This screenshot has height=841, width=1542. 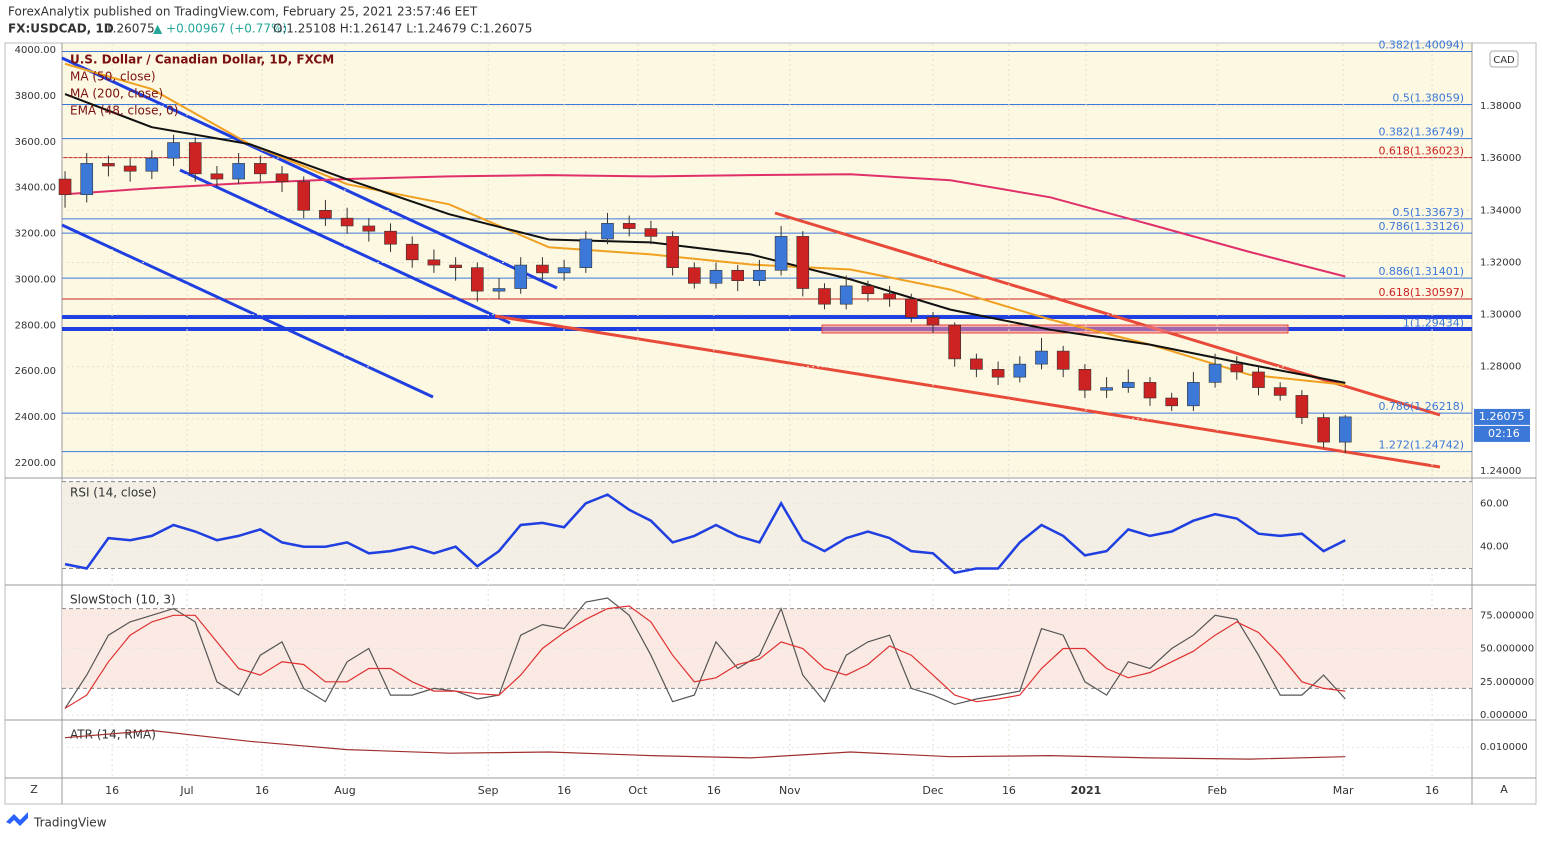 I want to click on currency-box, so click(x=1504, y=59).